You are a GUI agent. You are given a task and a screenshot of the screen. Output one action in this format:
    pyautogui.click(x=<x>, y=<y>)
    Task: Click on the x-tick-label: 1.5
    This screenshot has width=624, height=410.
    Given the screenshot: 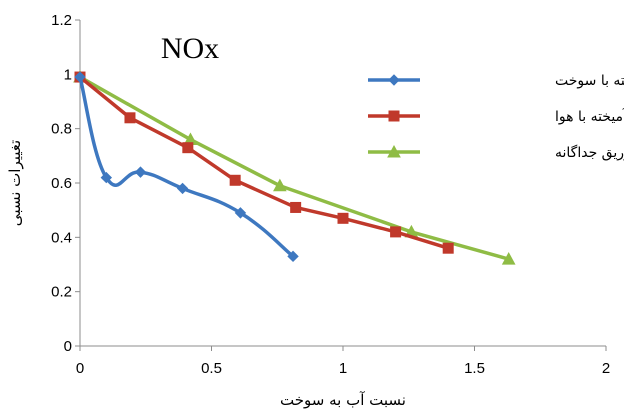 What is the action you would take?
    pyautogui.click(x=474, y=368)
    